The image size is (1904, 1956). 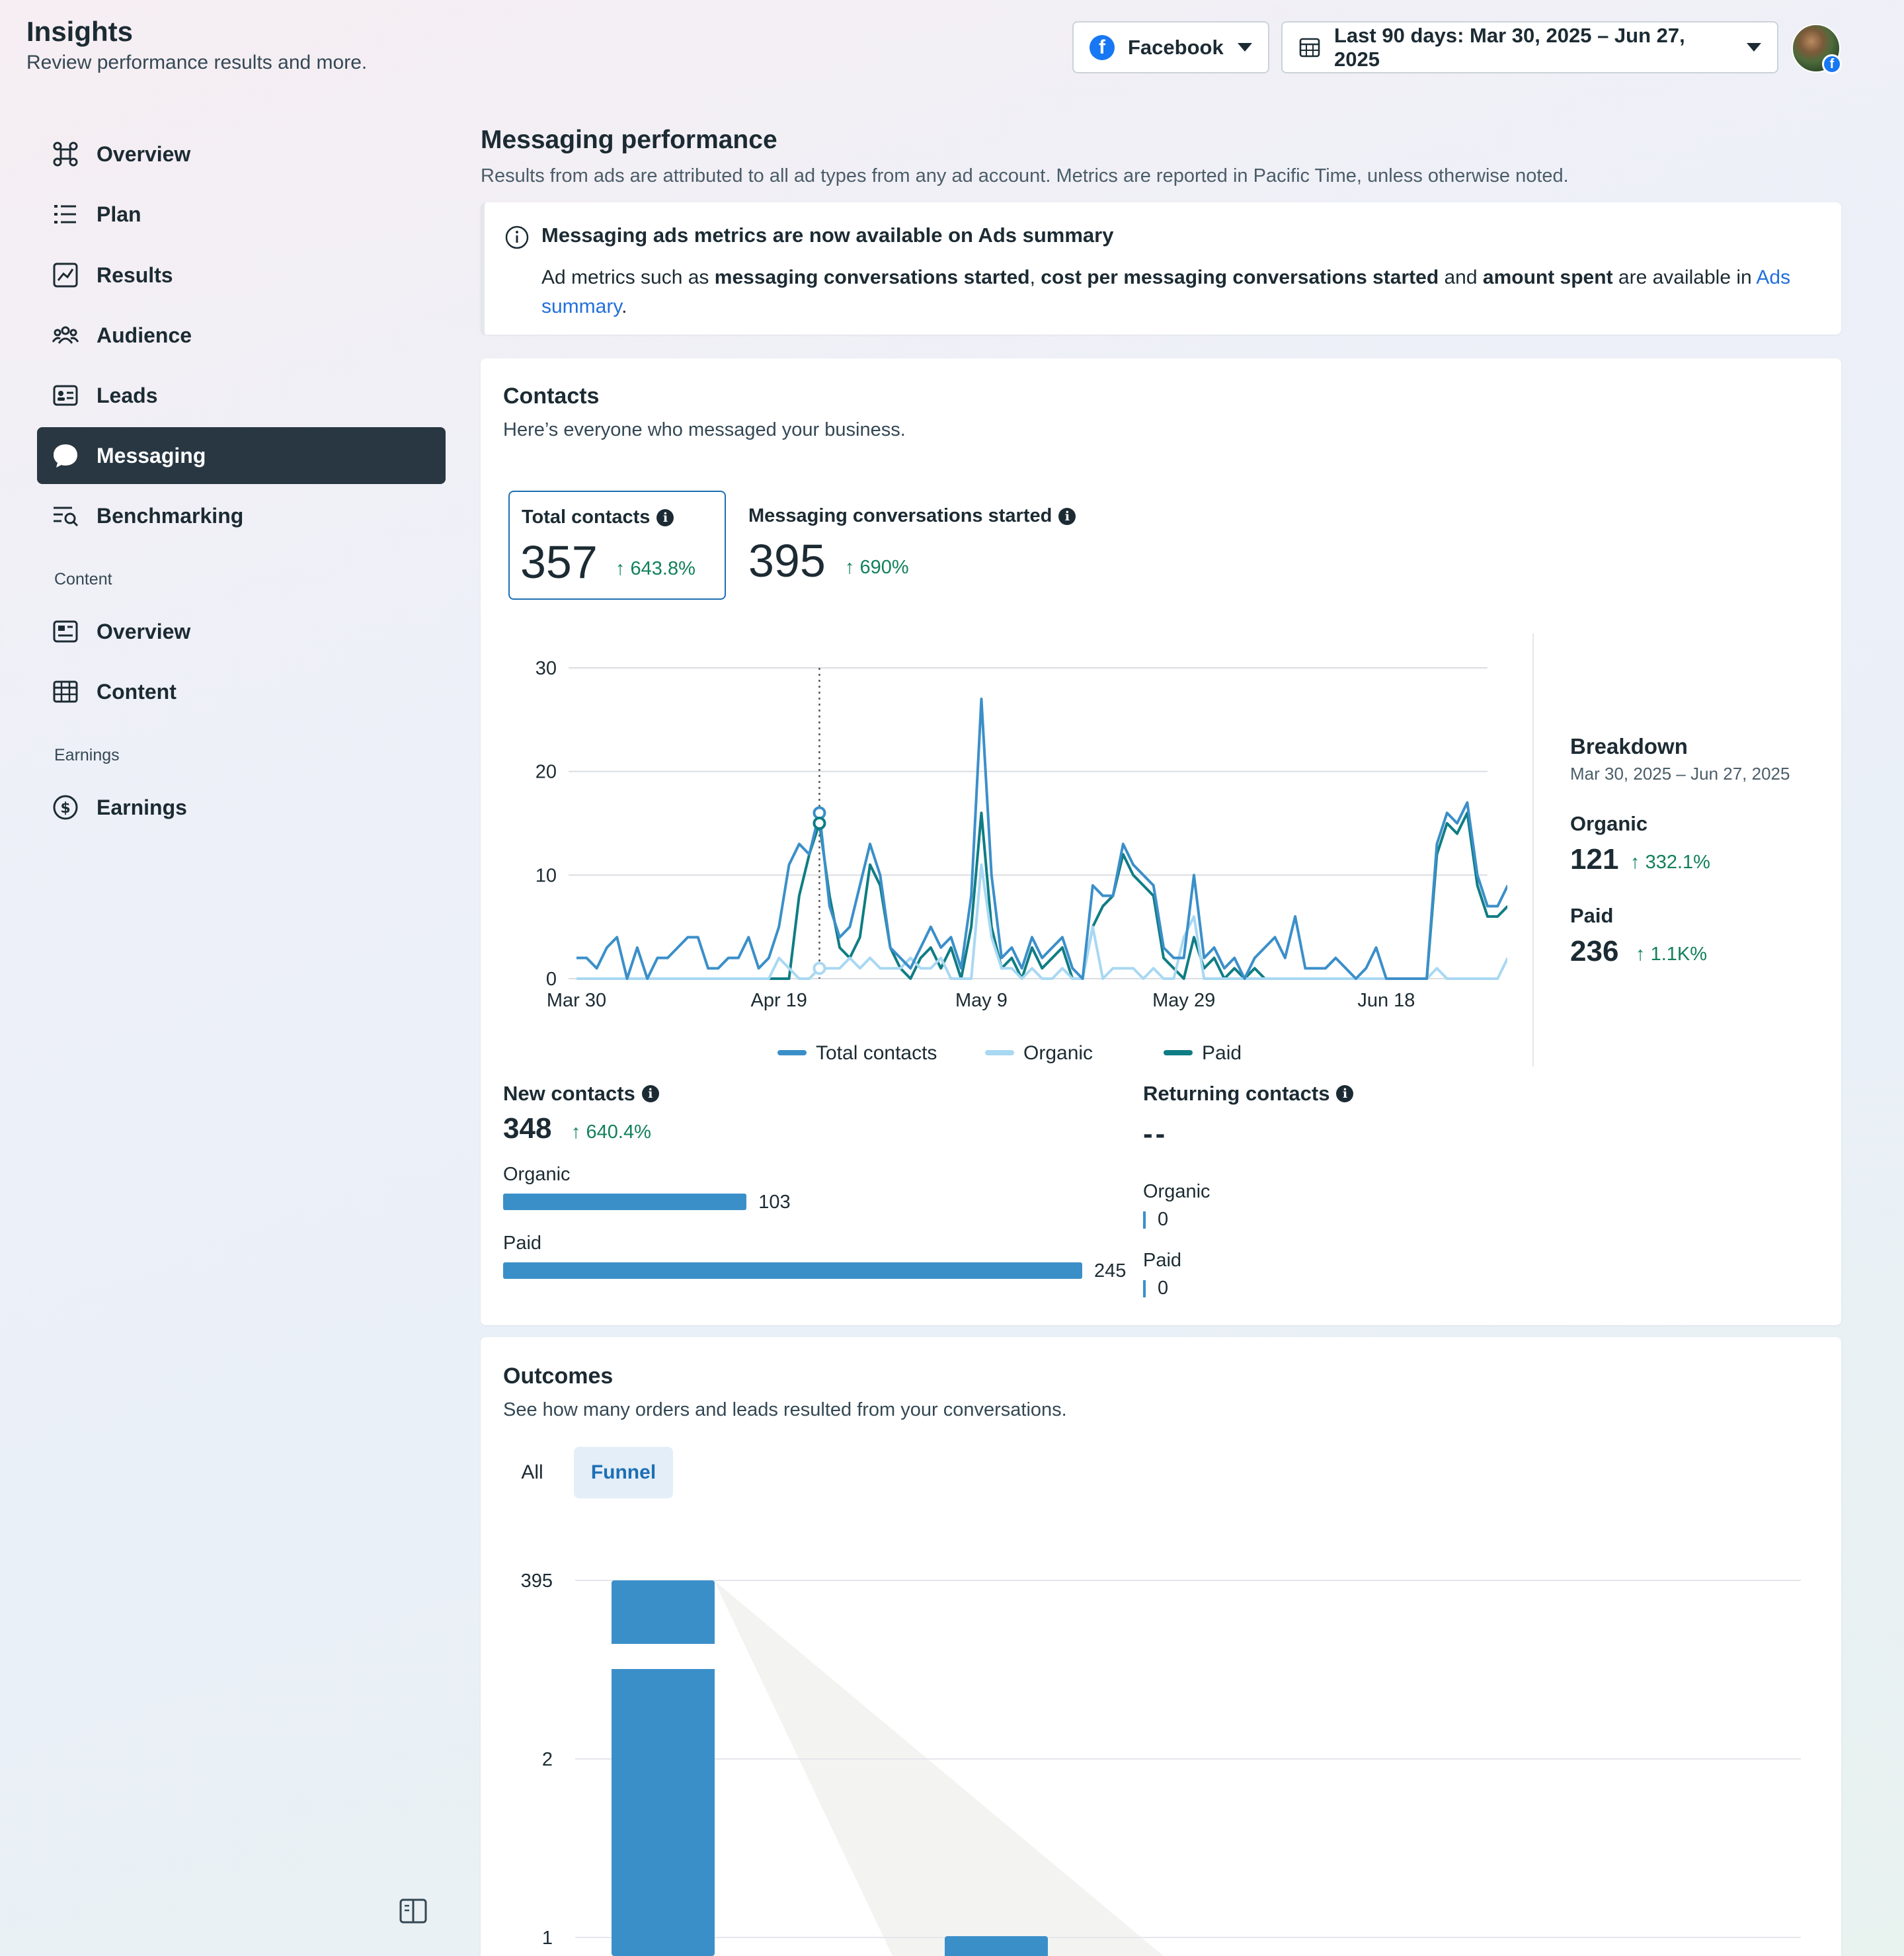 What do you see at coordinates (1832, 64) in the screenshot?
I see `facebook-badge-icon: f` at bounding box center [1832, 64].